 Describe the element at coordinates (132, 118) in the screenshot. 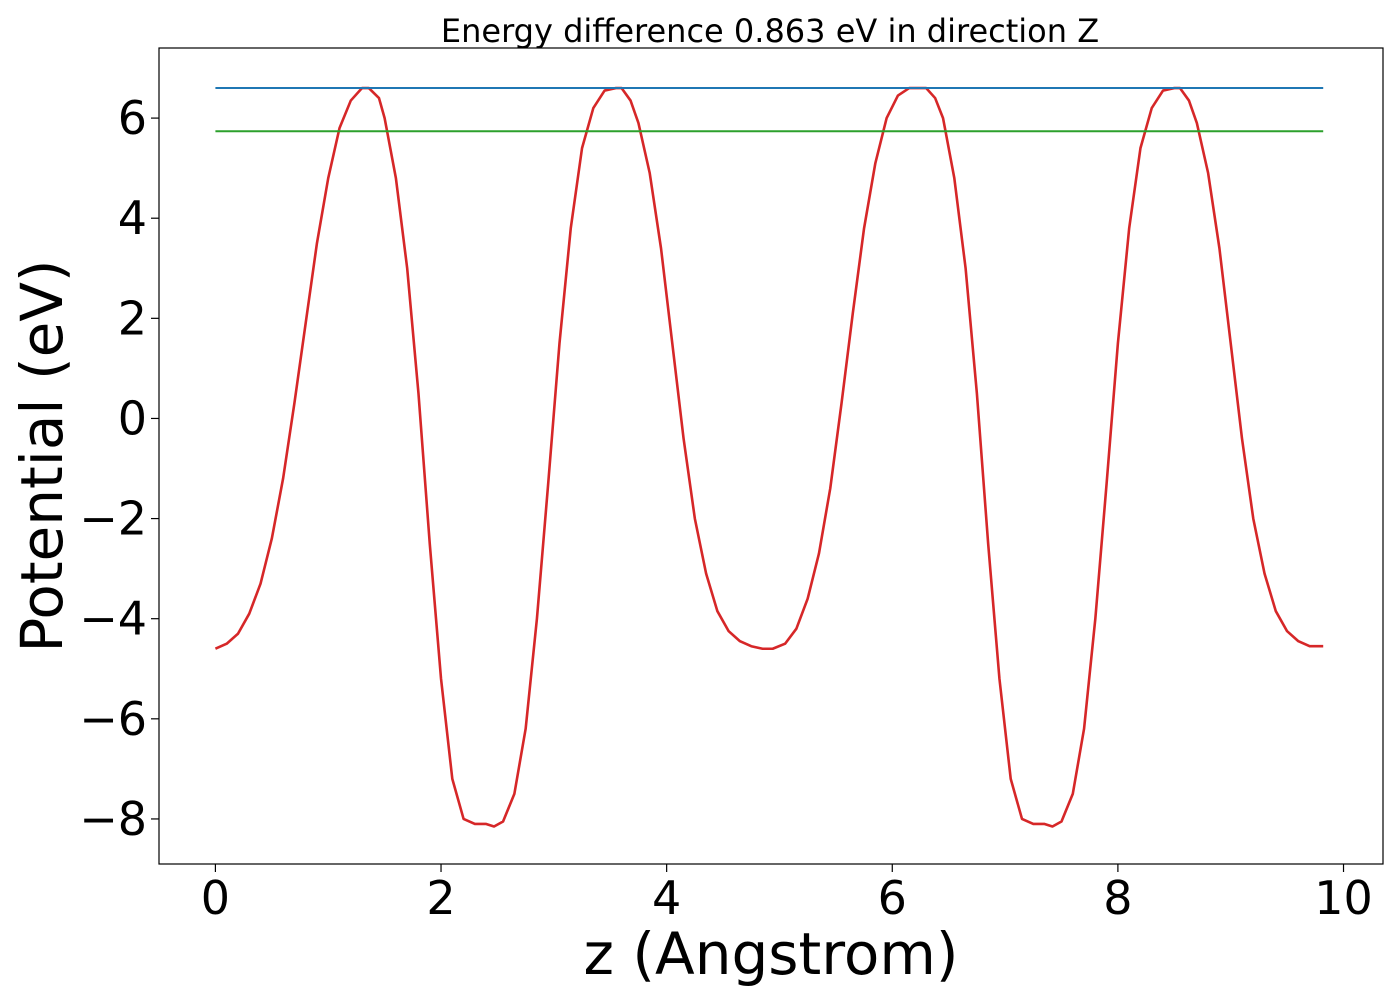

I see `y-tick-label: 6` at that location.